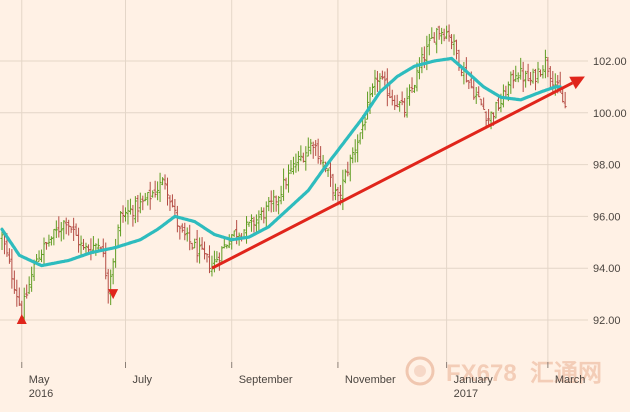 This screenshot has height=412, width=630. I want to click on x-tick-label: July, so click(143, 380).